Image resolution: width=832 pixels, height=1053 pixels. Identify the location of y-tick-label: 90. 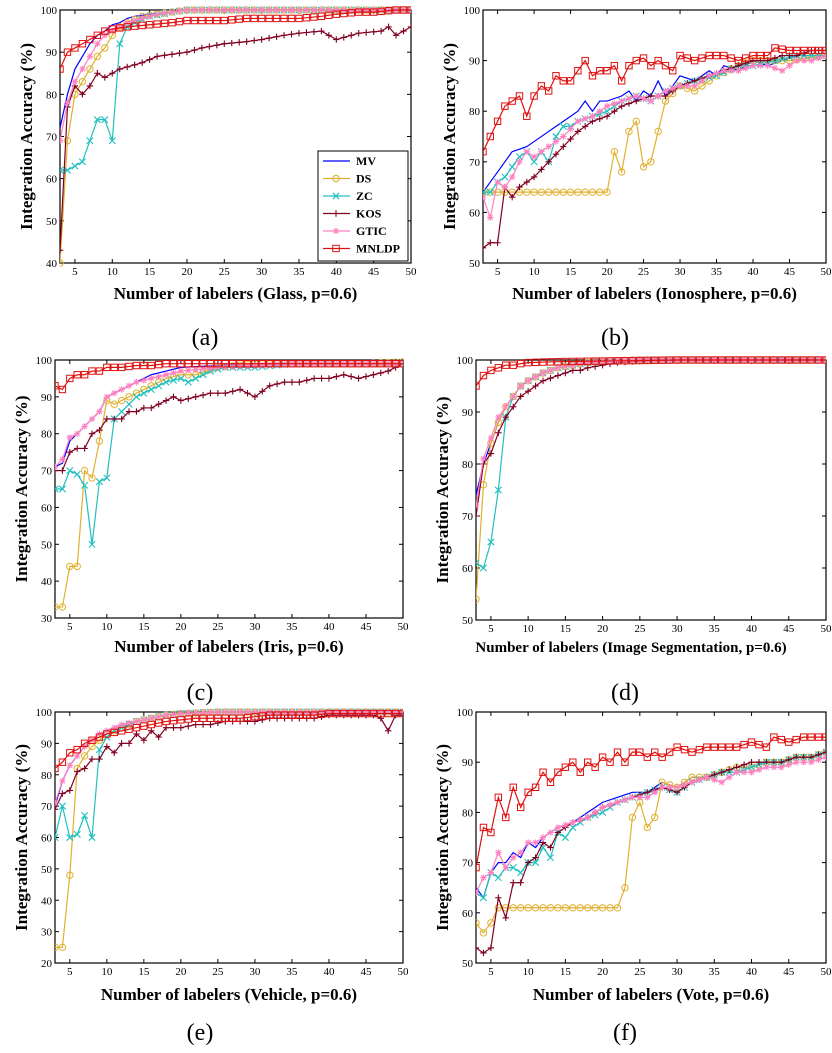
(47, 398).